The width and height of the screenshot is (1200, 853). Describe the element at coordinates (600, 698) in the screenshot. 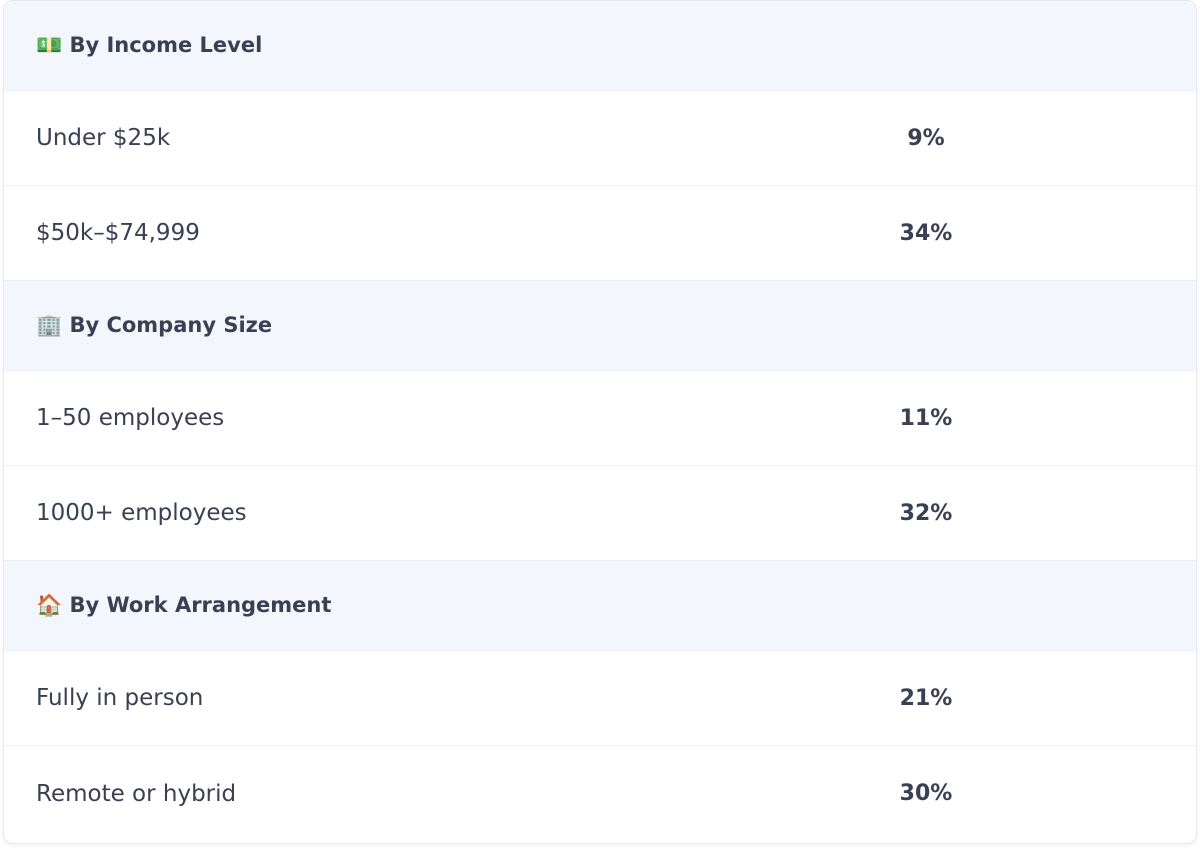

I see `table-row: Fully in person 21%` at that location.